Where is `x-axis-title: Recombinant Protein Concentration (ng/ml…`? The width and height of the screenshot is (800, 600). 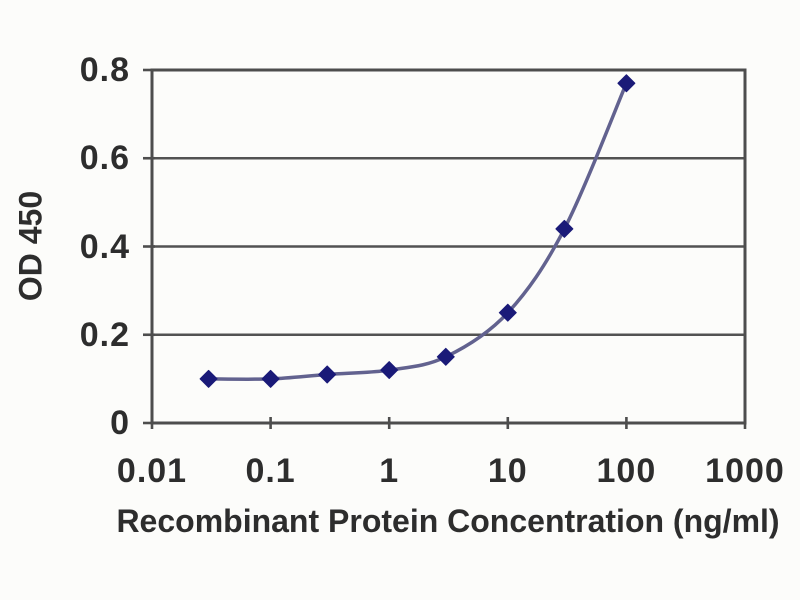 x-axis-title: Recombinant Protein Concentration (ng/ml… is located at coordinates (448, 521).